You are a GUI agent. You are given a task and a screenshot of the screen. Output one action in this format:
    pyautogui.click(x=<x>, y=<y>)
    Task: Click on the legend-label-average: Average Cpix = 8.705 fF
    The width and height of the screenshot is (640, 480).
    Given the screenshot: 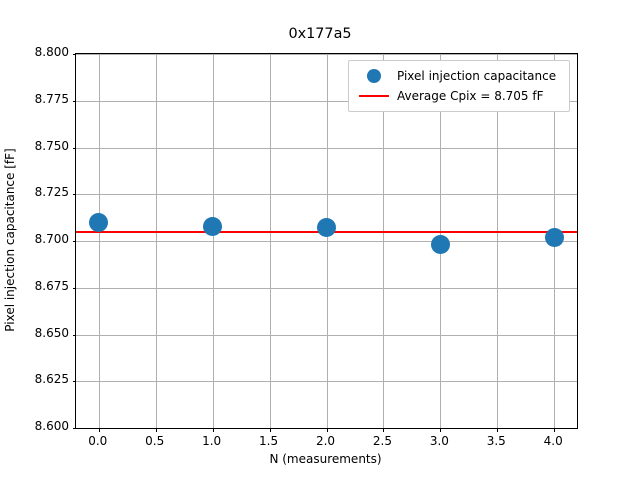 What is the action you would take?
    pyautogui.click(x=470, y=96)
    